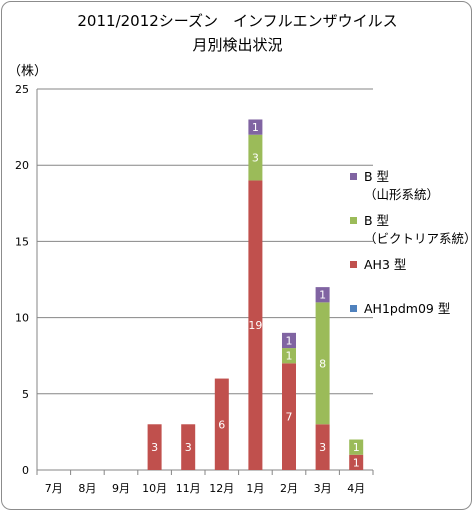 The width and height of the screenshot is (475, 513). What do you see at coordinates (289, 488) in the screenshot?
I see `x-tick-label: 2月` at bounding box center [289, 488].